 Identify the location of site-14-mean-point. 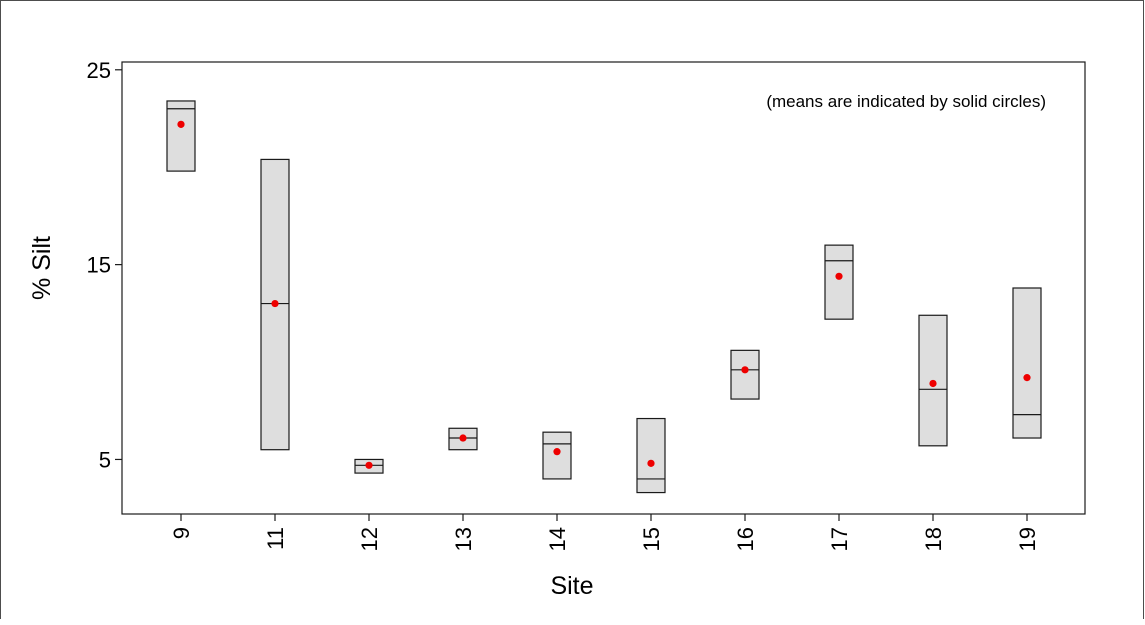
(557, 452).